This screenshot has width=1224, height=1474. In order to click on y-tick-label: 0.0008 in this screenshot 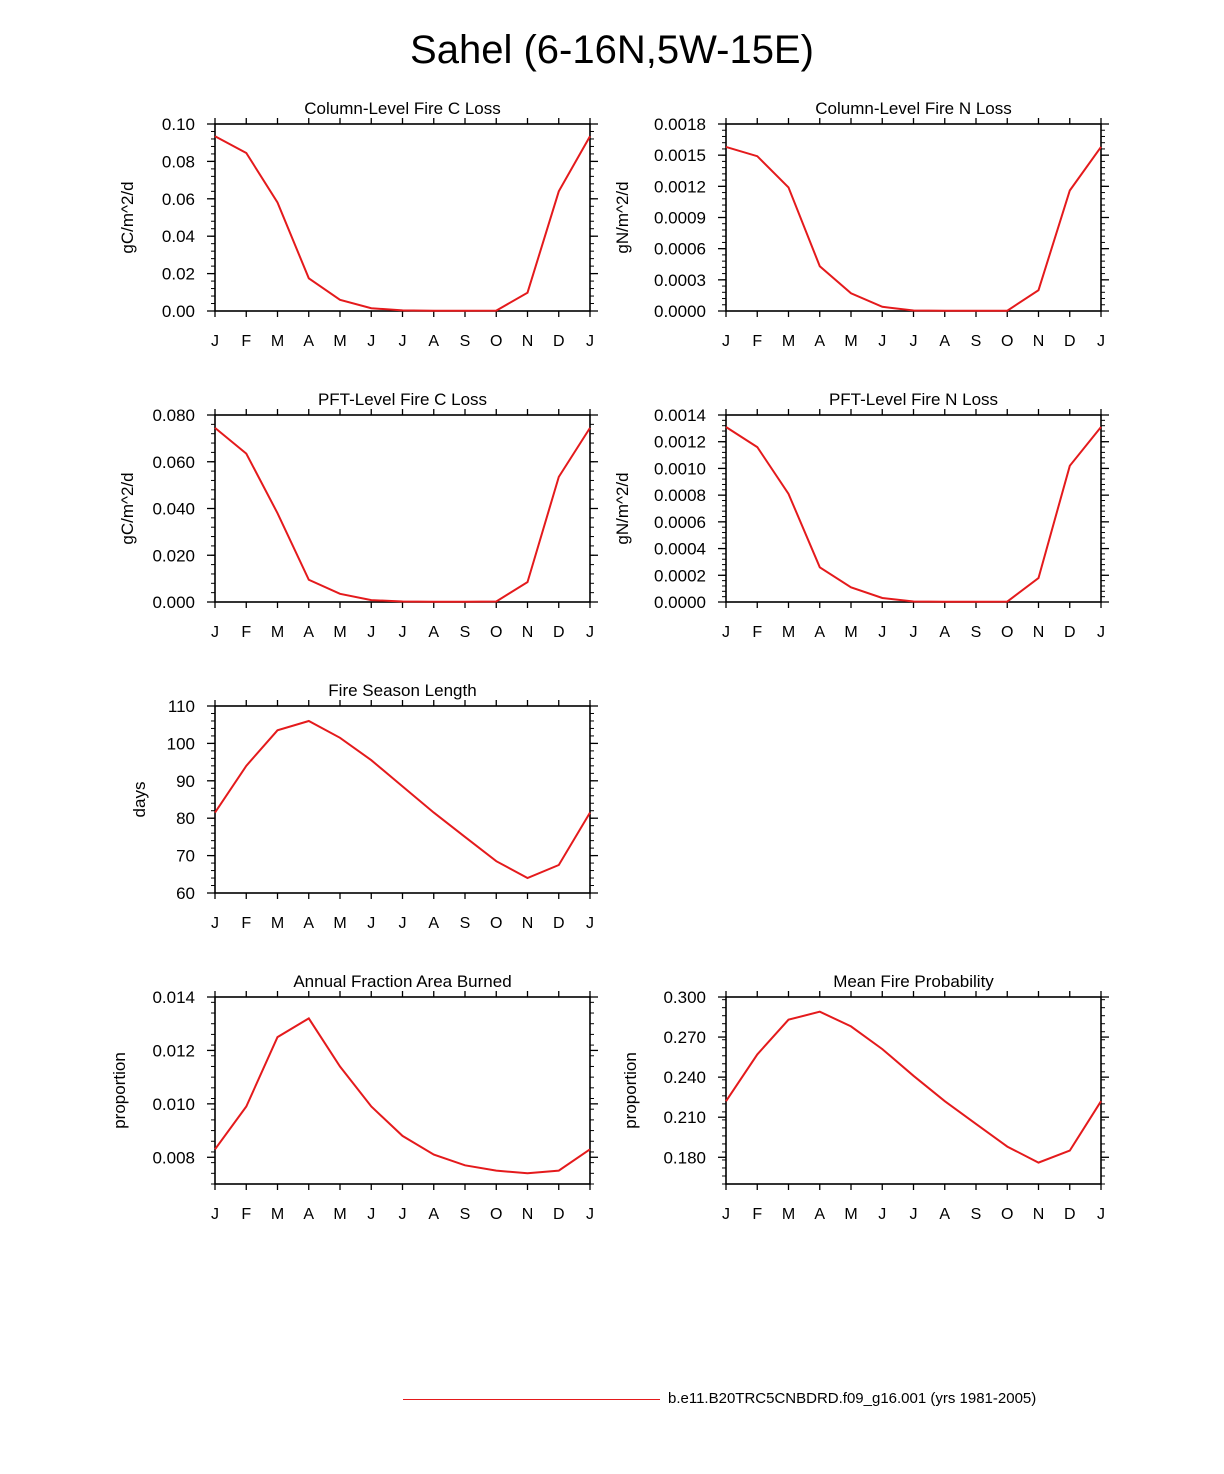, I will do `click(680, 495)`.